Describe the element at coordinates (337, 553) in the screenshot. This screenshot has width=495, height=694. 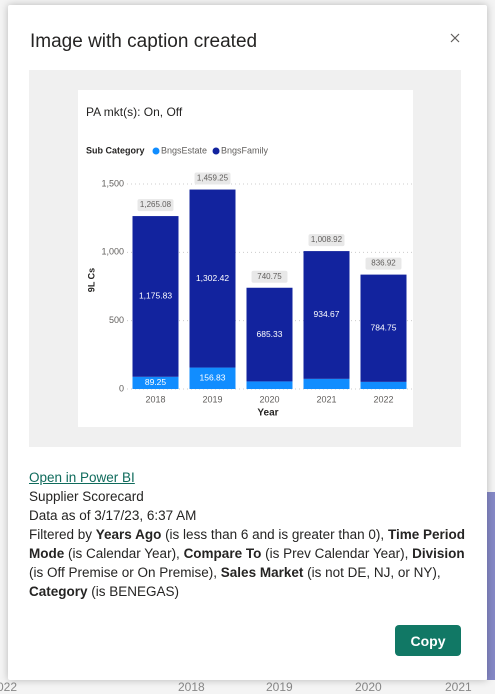
I see `filter-text: (is Prev Calendar Year),` at that location.